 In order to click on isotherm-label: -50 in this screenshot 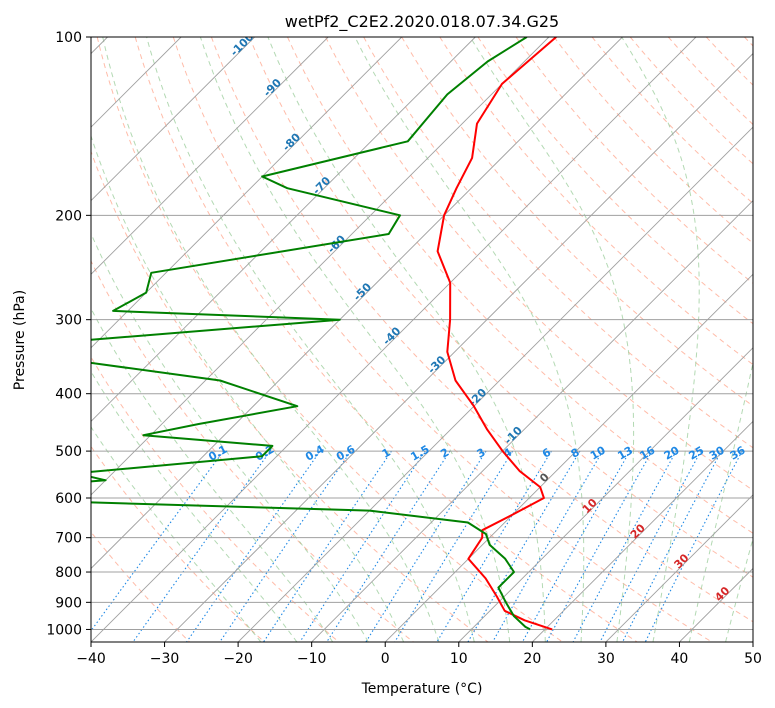, I will do `click(362, 291)`.